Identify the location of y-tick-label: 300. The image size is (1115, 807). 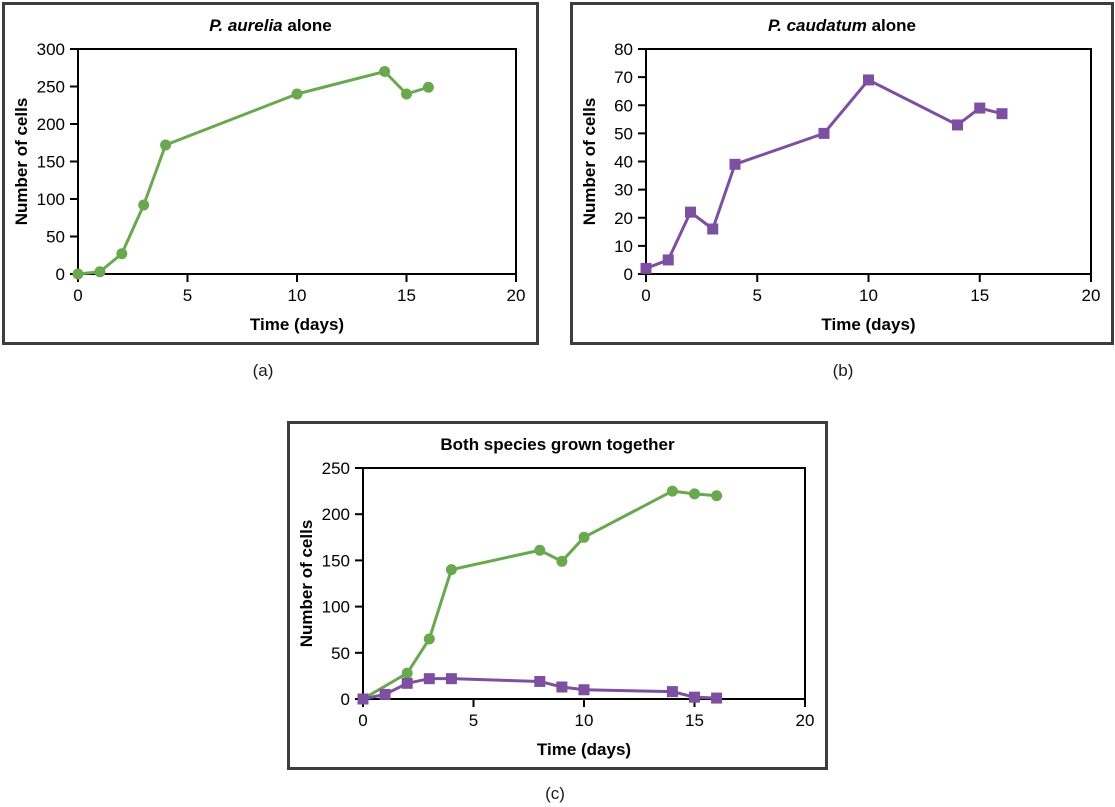
(51, 49).